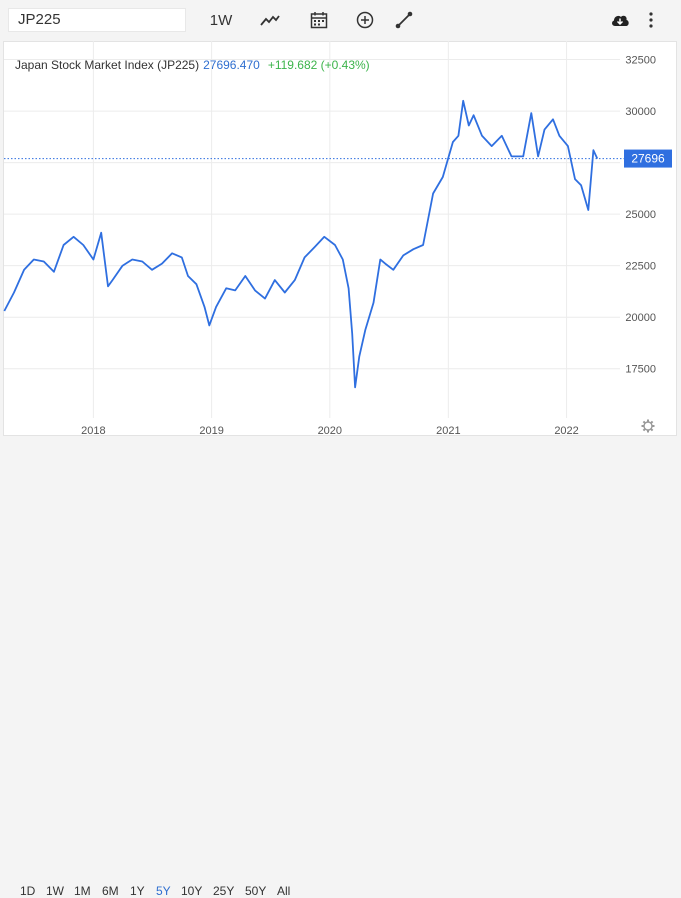 This screenshot has height=898, width=681. Describe the element at coordinates (330, 431) in the screenshot. I see `x-tick-label-2020: 2020` at that location.